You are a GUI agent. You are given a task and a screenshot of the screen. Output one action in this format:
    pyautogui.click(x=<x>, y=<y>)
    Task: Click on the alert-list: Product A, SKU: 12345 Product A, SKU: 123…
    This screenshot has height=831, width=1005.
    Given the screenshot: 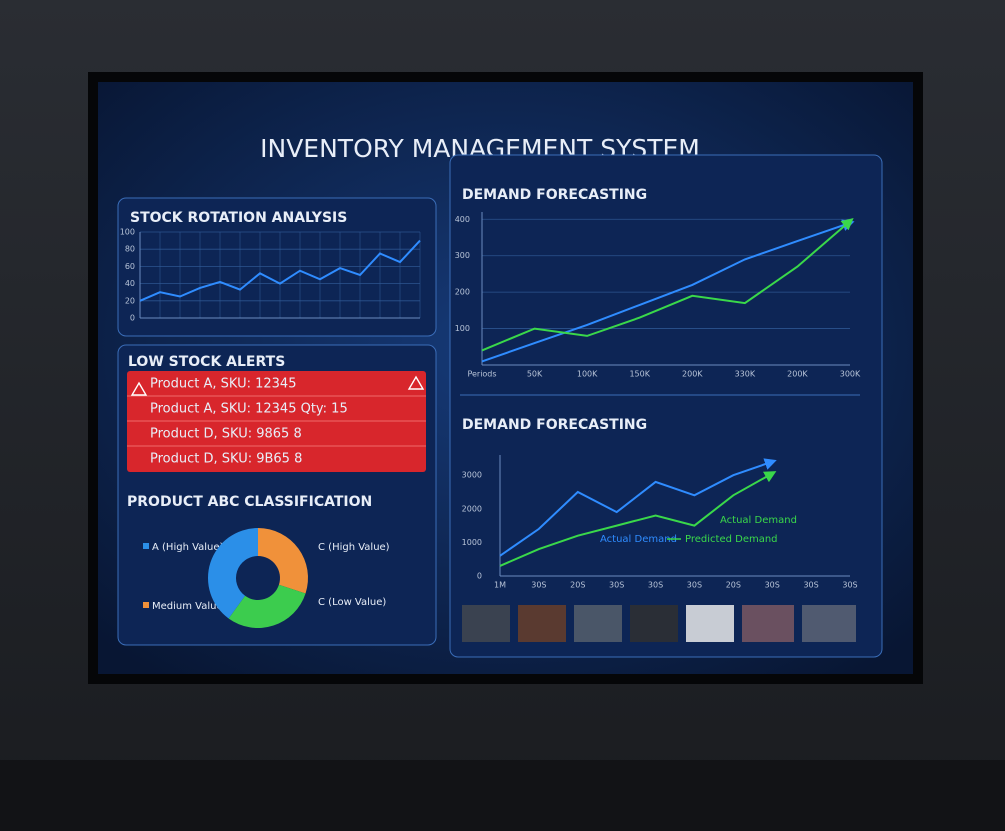 What is the action you would take?
    pyautogui.click(x=276, y=422)
    